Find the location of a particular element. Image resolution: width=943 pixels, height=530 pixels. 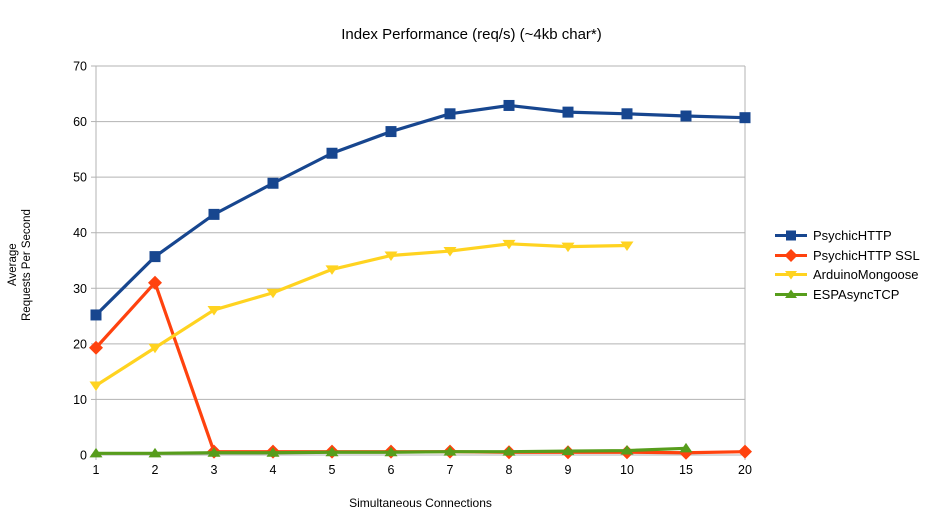

y-tick-label: 20 is located at coordinates (80, 344).